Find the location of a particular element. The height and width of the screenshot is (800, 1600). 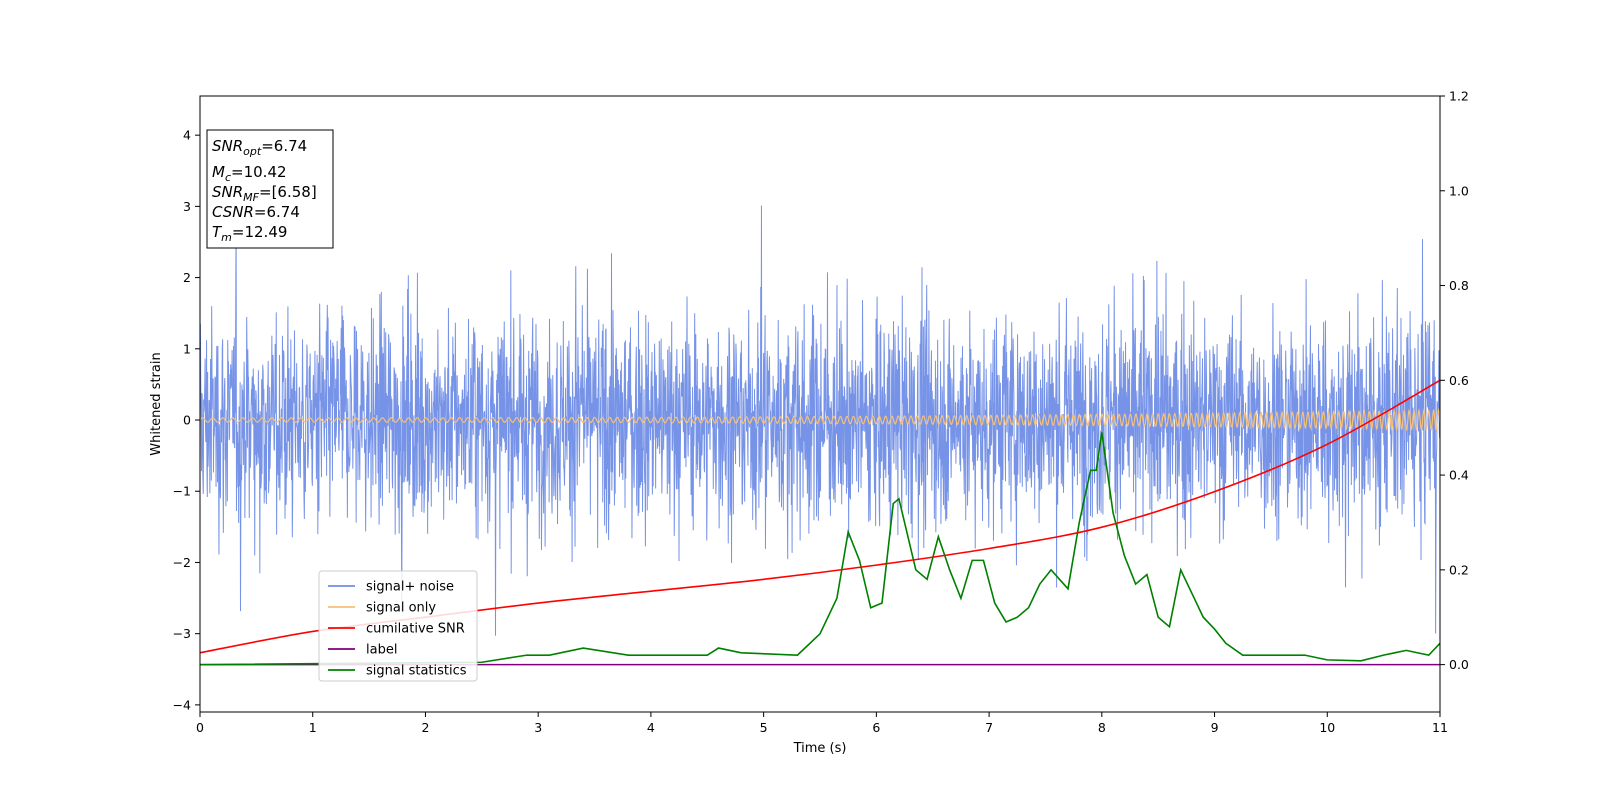

y-axis-left: −4 −3 −2 −1 0 1 2 3 4 is located at coordinates (186, 420).